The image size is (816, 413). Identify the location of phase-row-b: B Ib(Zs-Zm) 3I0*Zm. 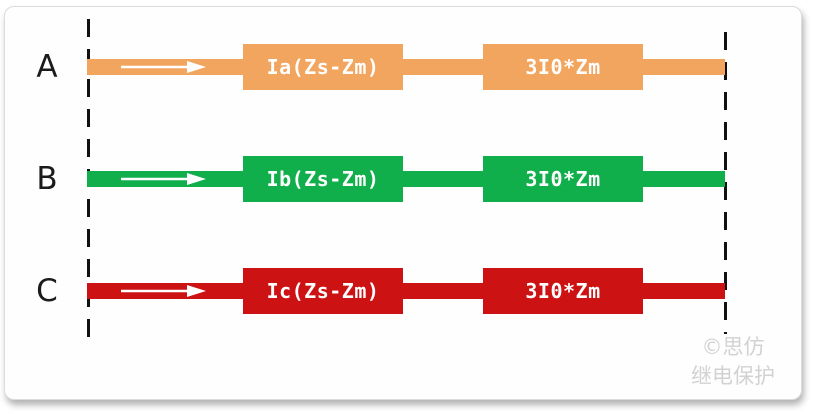
(403, 179).